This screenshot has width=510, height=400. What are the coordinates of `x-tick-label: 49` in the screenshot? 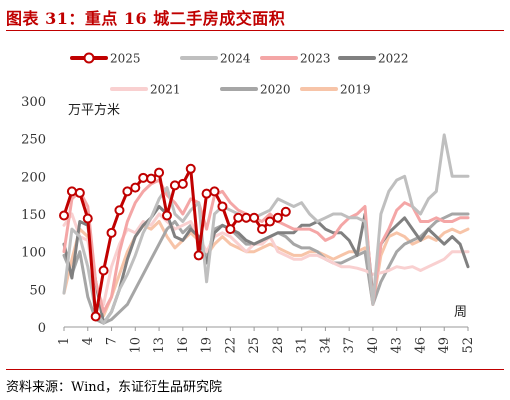 It's located at (444, 345).